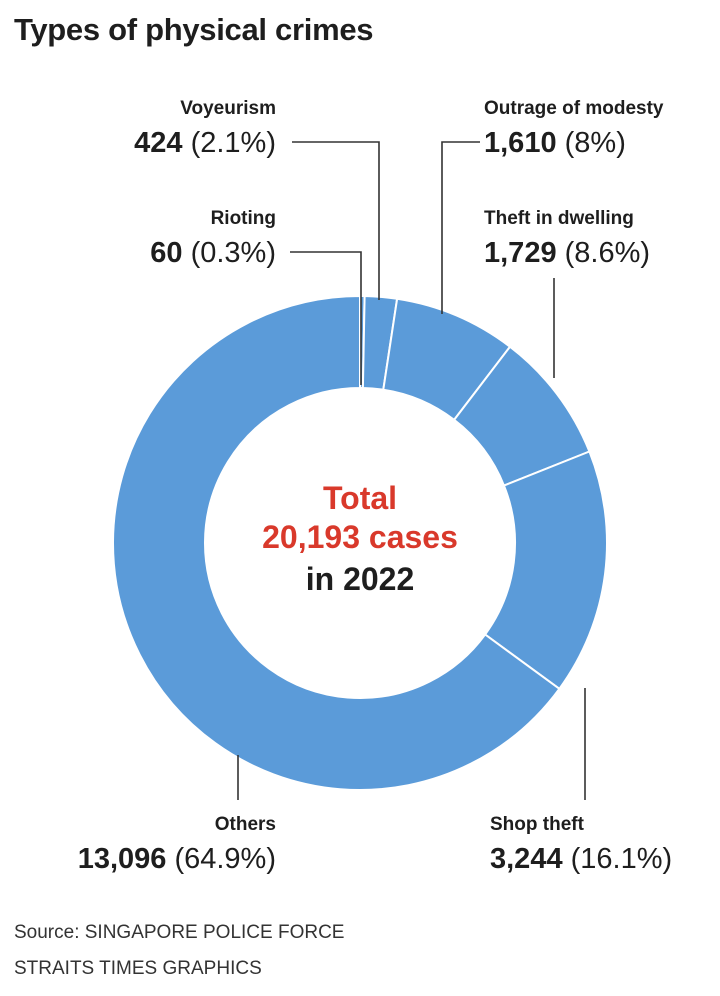  Describe the element at coordinates (326, 318) in the screenshot. I see `leader-line-rioting` at that location.